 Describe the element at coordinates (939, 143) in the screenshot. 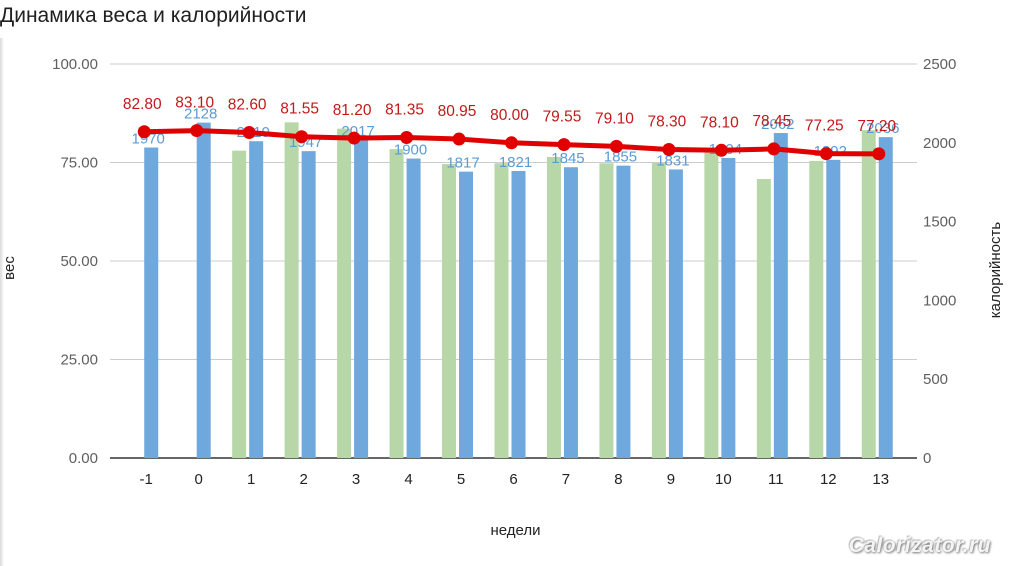

I see `y2-tick-label: 2000` at that location.